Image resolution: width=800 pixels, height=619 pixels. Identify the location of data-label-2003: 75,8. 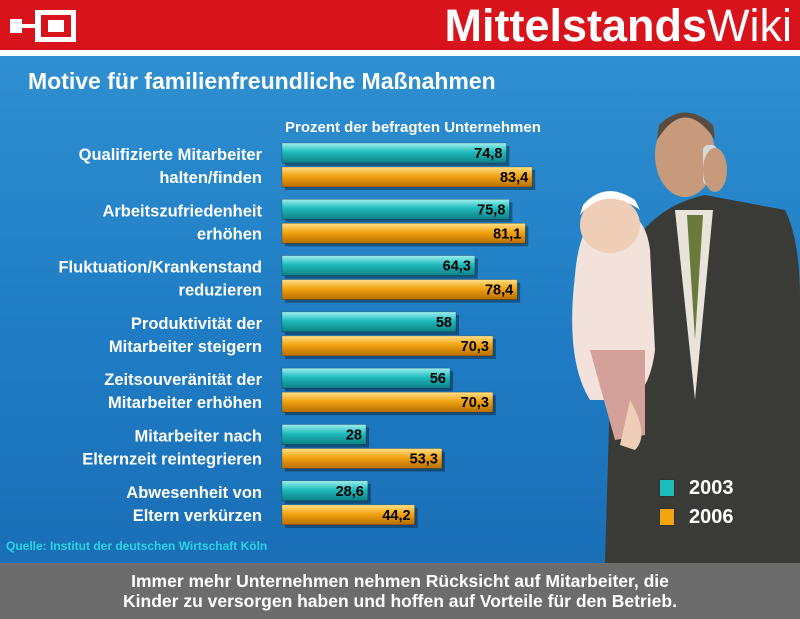
(491, 210).